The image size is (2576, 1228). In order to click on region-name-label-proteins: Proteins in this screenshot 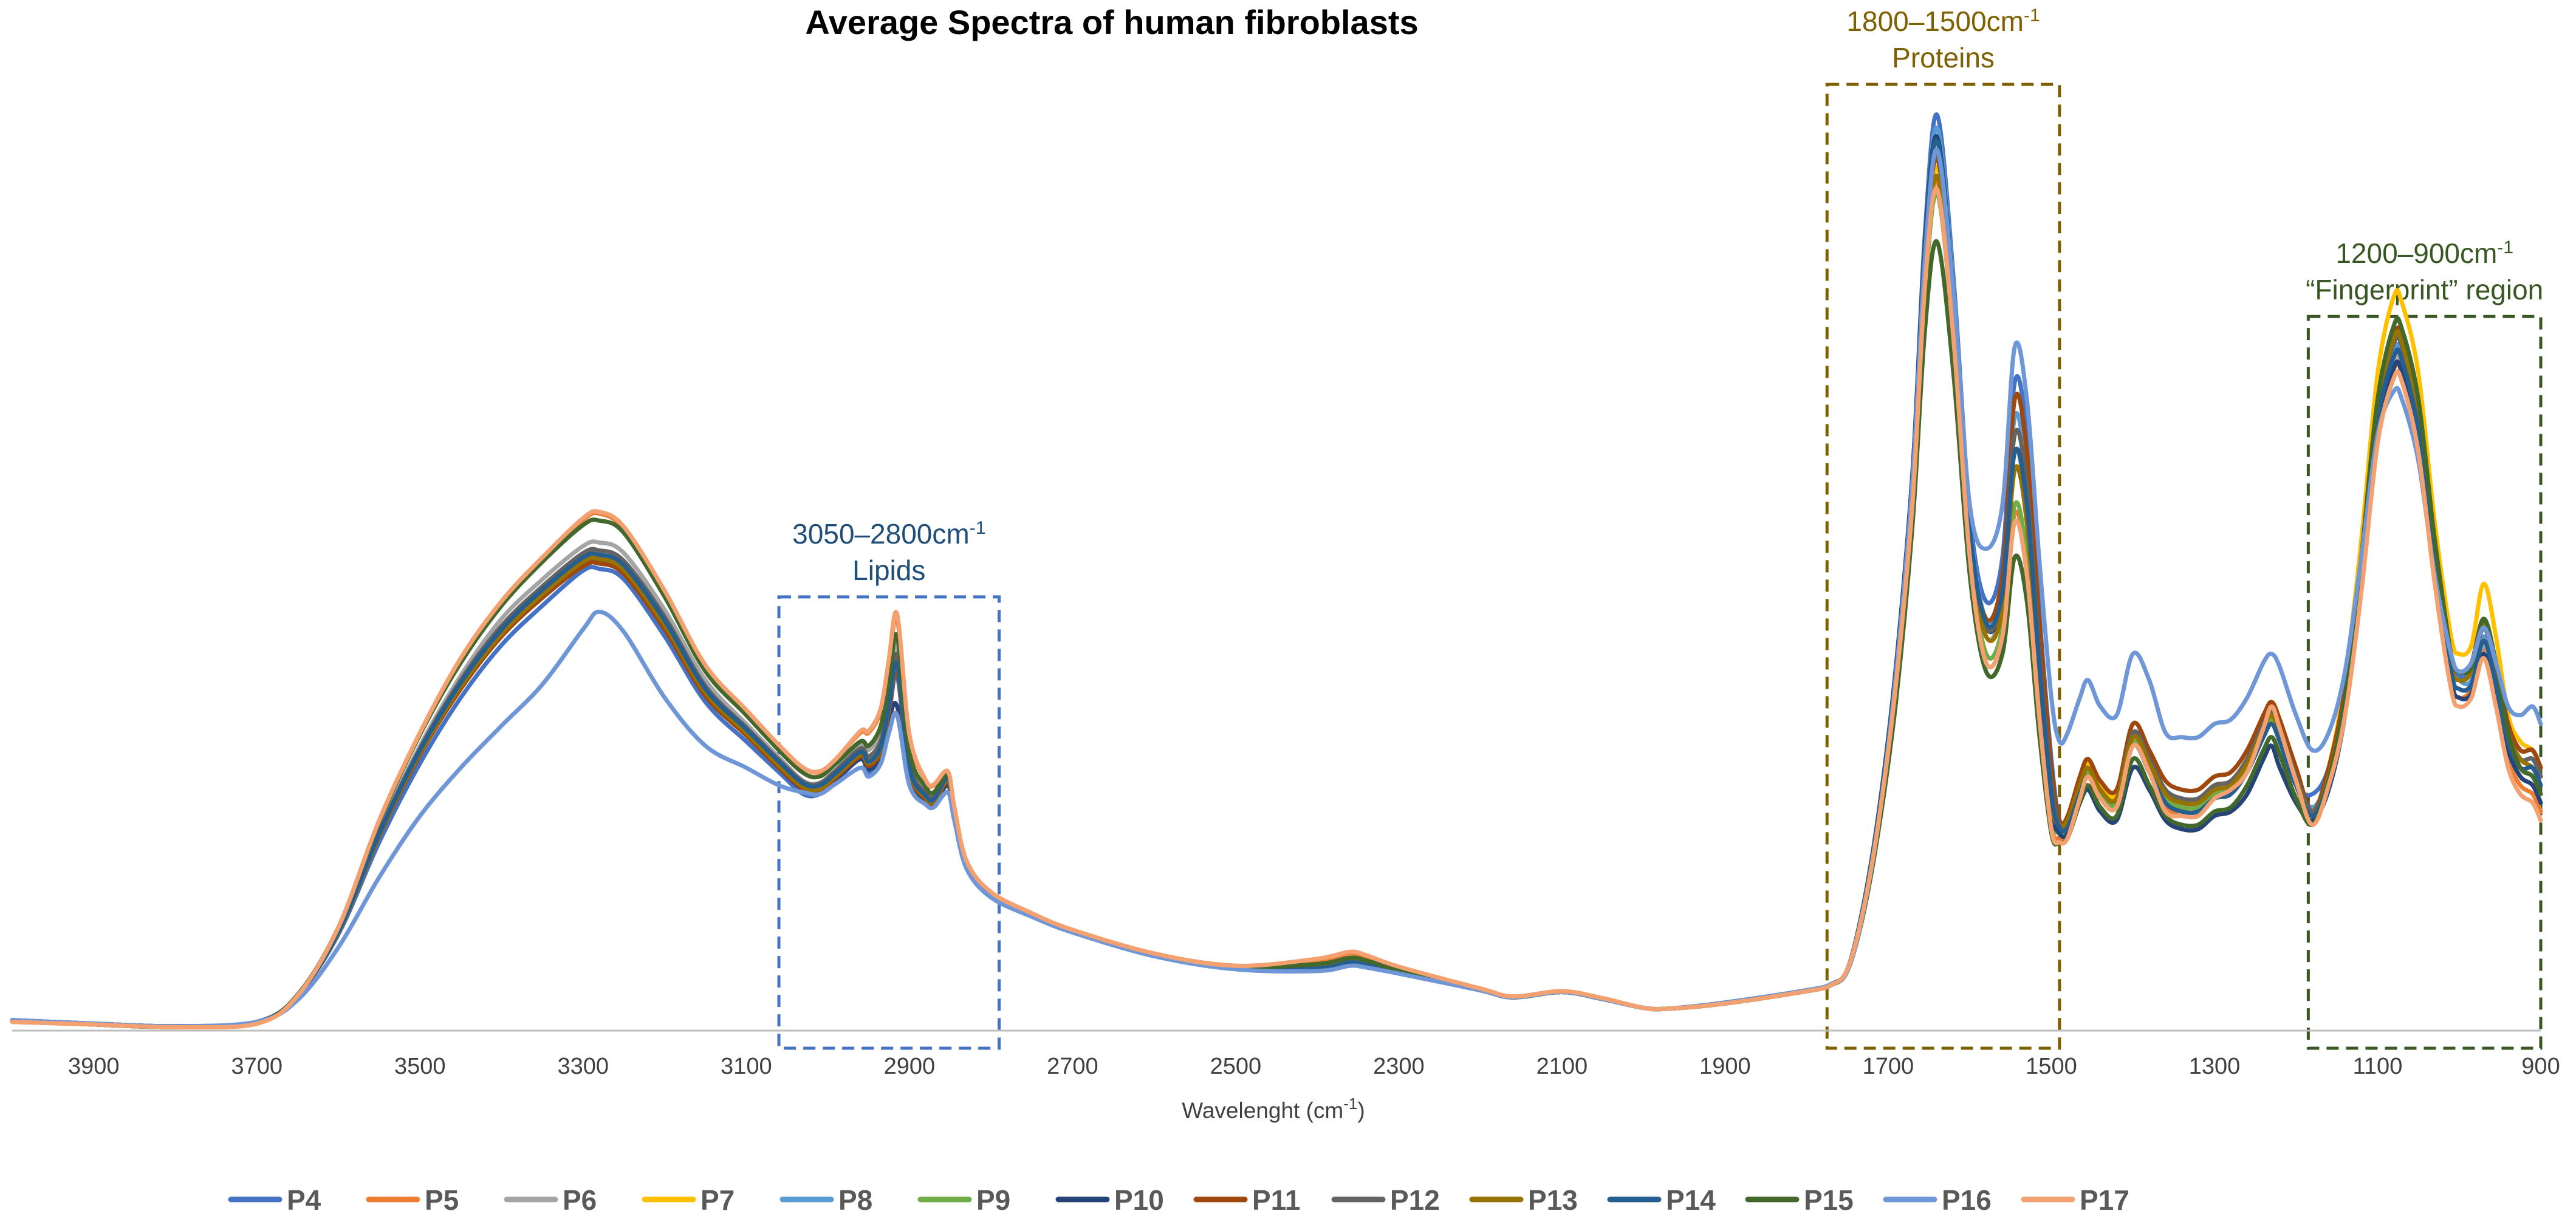, I will do `click(1943, 58)`.